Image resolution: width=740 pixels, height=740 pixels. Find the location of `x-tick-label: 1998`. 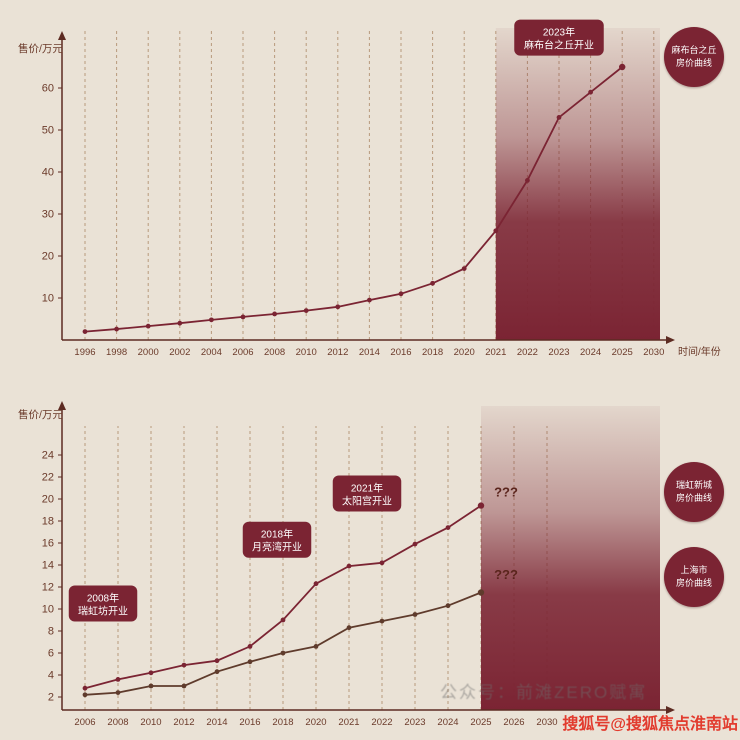

x-tick-label: 1998 is located at coordinates (116, 352).